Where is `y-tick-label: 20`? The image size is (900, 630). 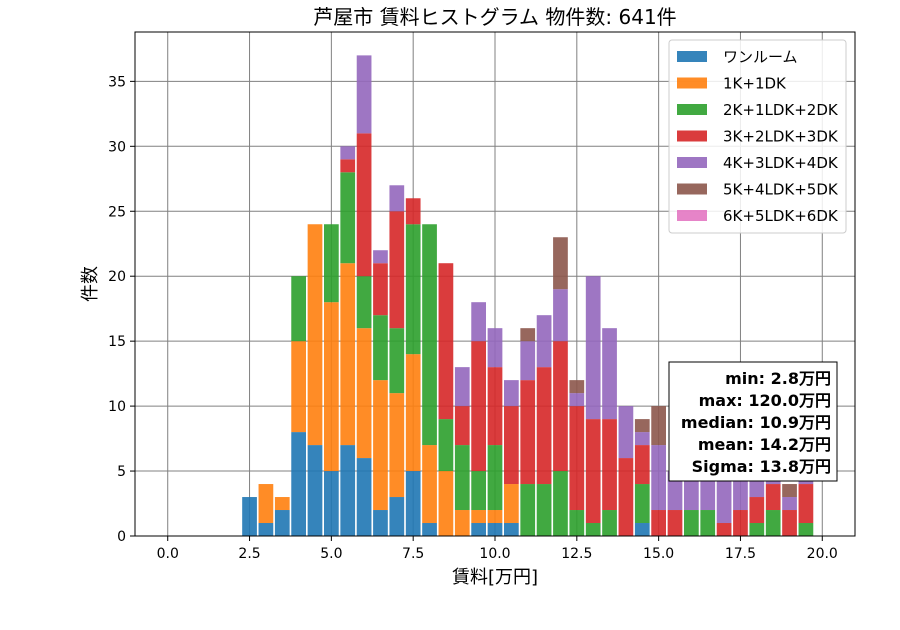
y-tick-label: 20 is located at coordinates (117, 277).